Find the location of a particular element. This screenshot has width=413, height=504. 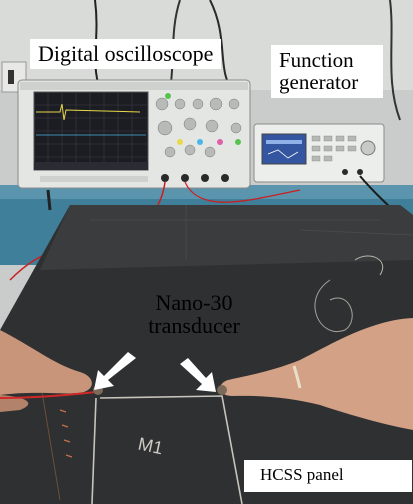

function-generator-label: Function generator is located at coordinates (327, 71).